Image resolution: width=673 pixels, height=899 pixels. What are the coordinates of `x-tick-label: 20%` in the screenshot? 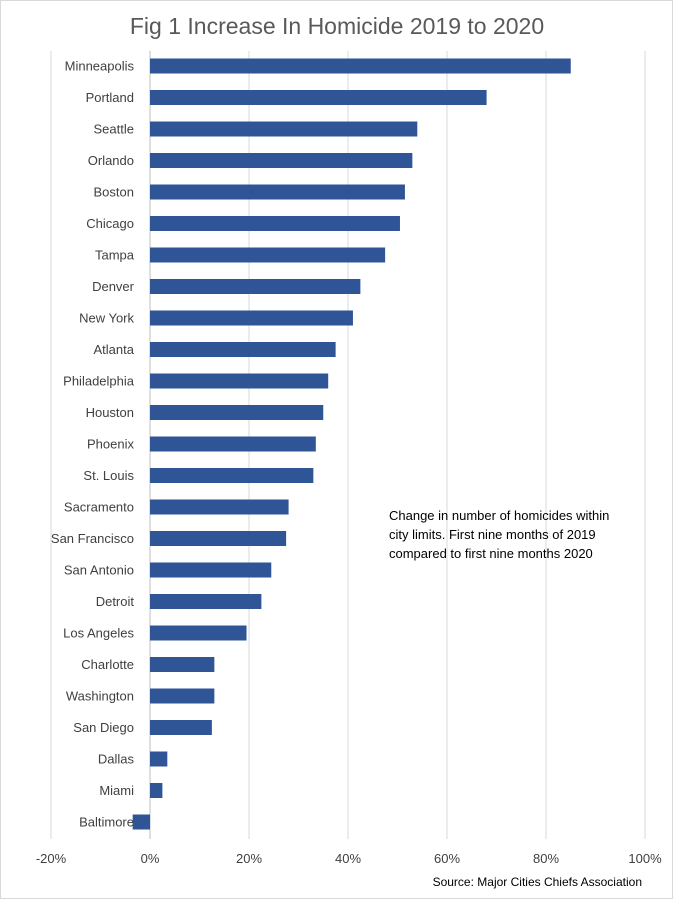 It's located at (249, 858).